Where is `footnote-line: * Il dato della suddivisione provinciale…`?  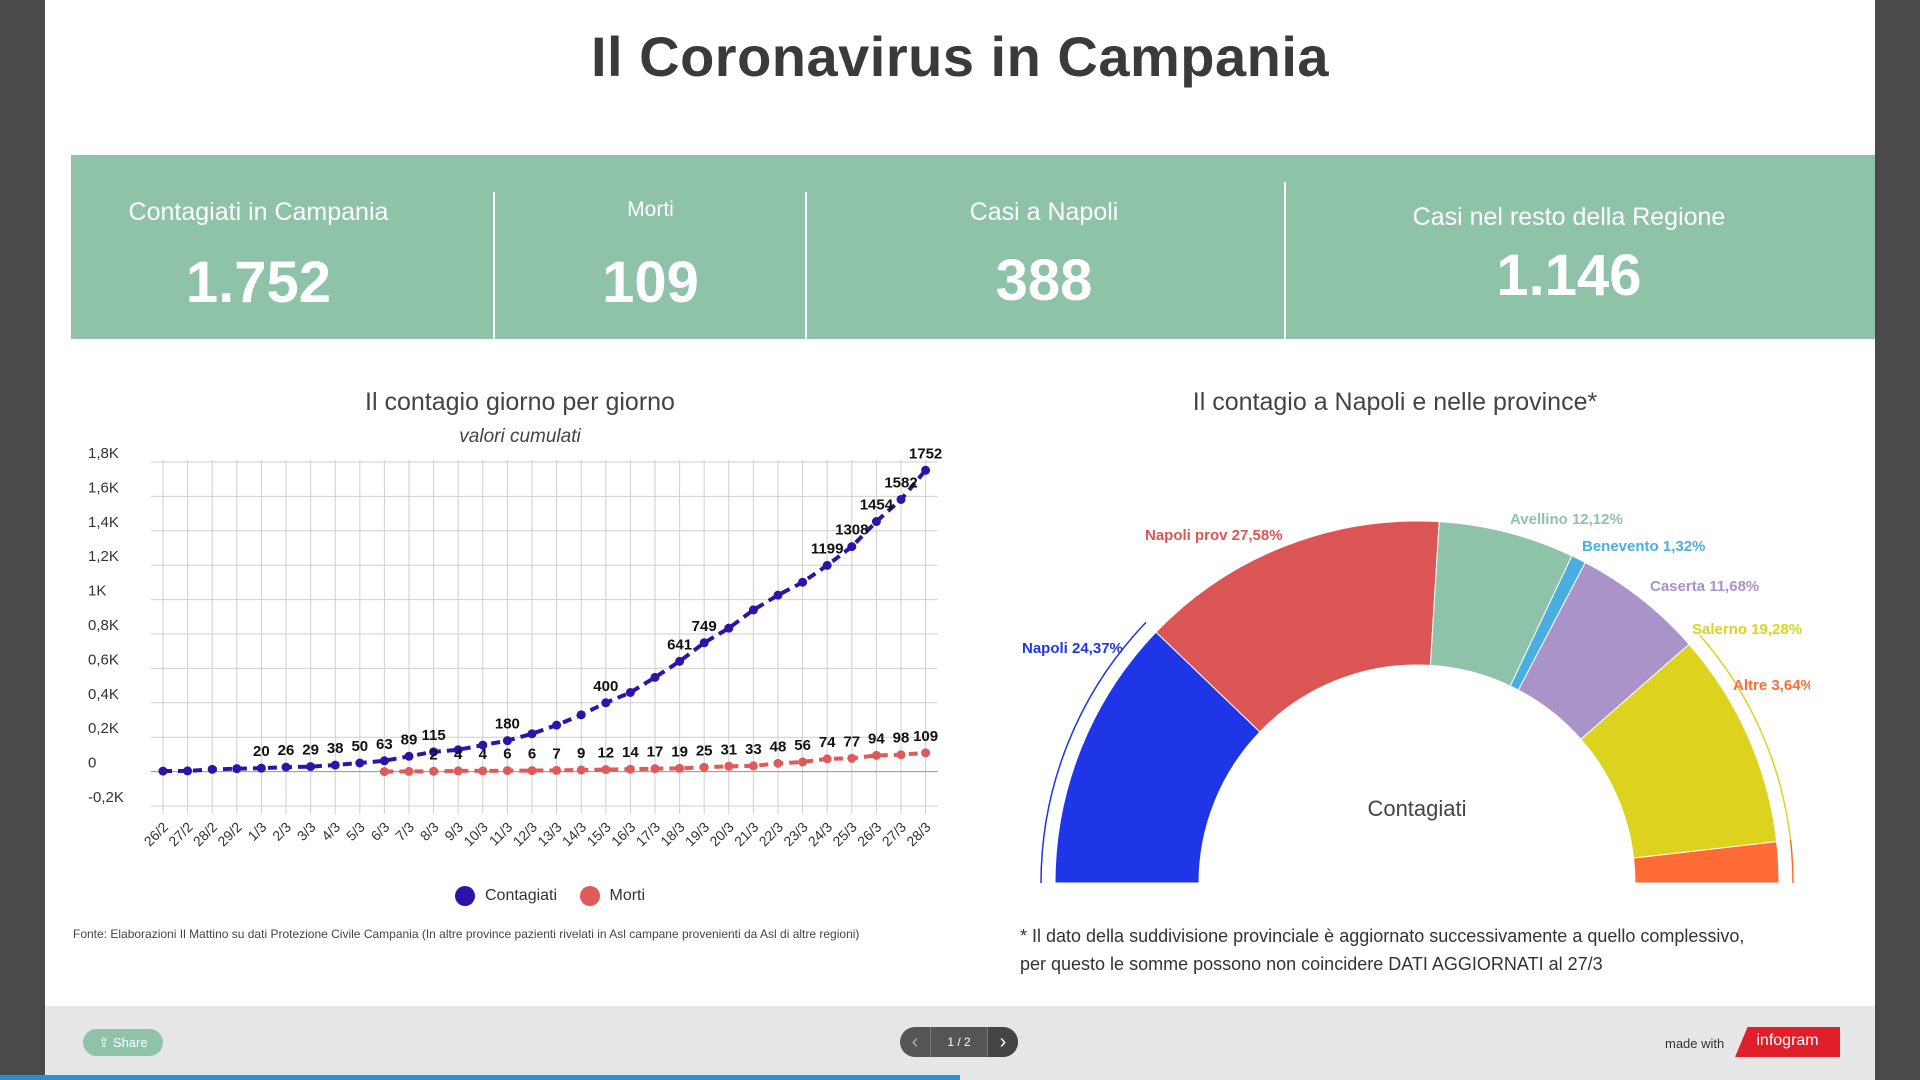 footnote-line: * Il dato della suddivisione provinciale… is located at coordinates (1382, 936).